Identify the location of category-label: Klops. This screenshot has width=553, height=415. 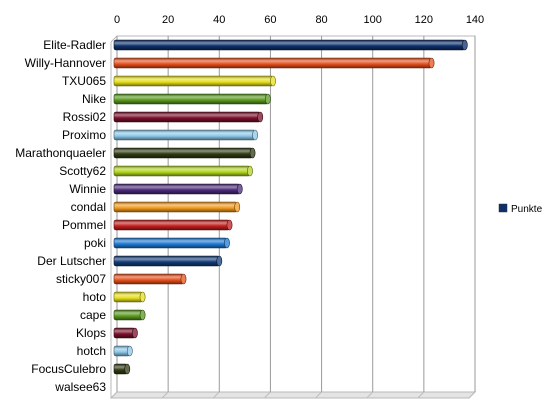
(91, 333).